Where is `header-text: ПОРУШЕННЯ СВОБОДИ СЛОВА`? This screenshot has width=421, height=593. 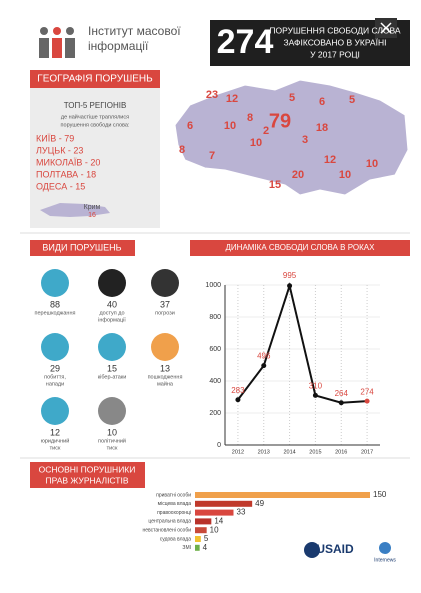
header-text: ПОРУШЕННЯ СВОБОДИ СЛОВА is located at coordinates (335, 30).